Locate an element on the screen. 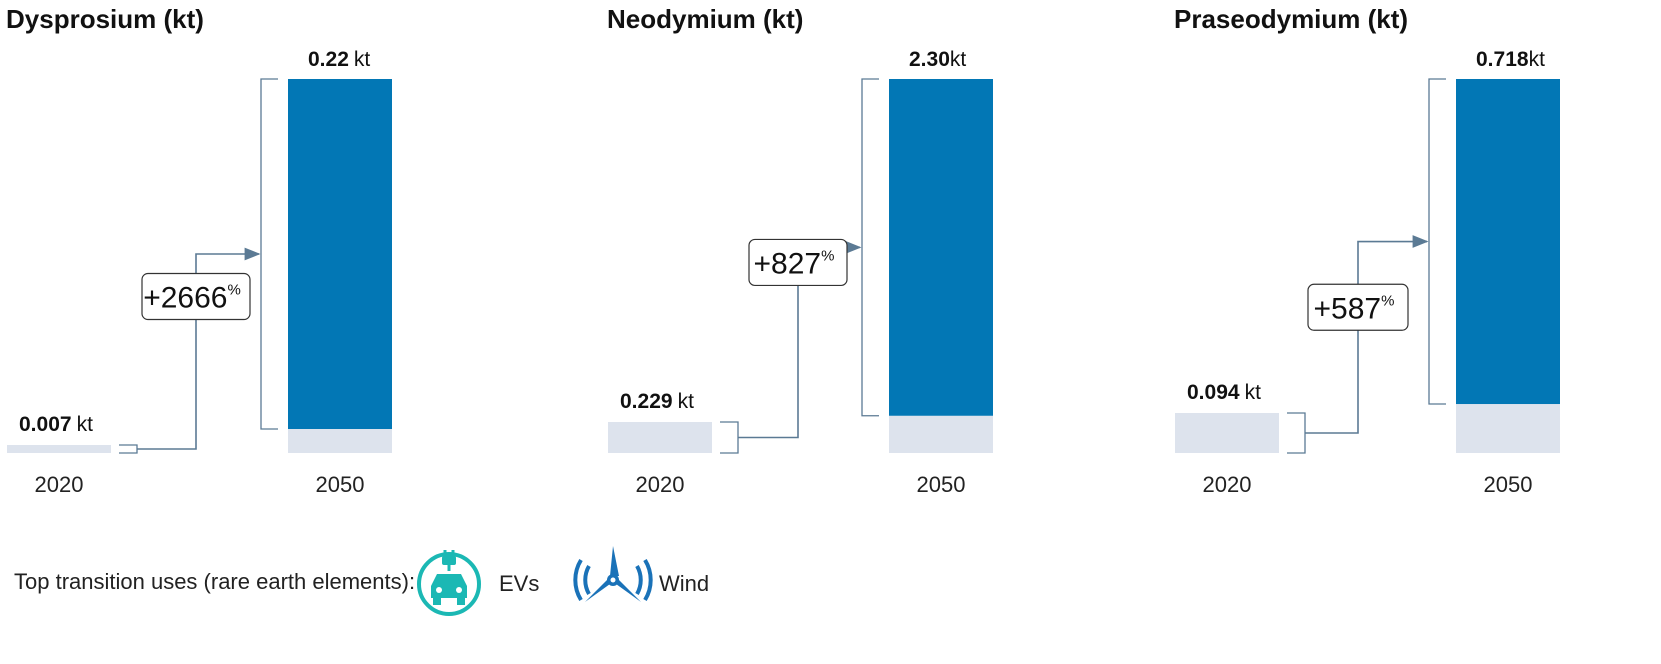 The width and height of the screenshot is (1661, 664). value-label-2050: 0.22 kt is located at coordinates (339, 59).